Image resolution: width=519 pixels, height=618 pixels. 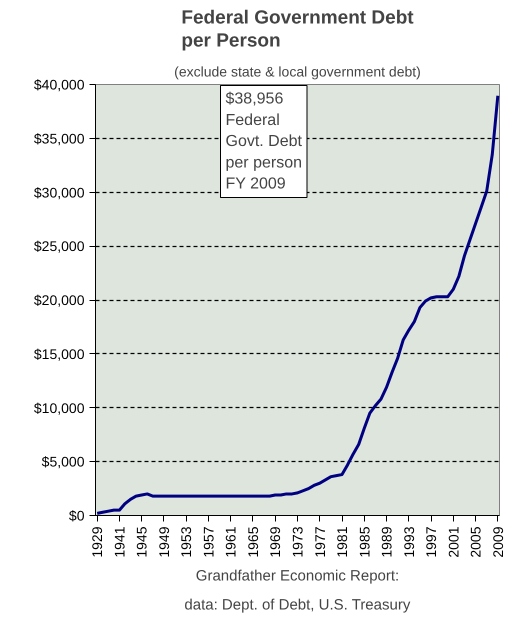 What do you see at coordinates (59, 138) in the screenshot?
I see `y-tick-label: $35,000` at bounding box center [59, 138].